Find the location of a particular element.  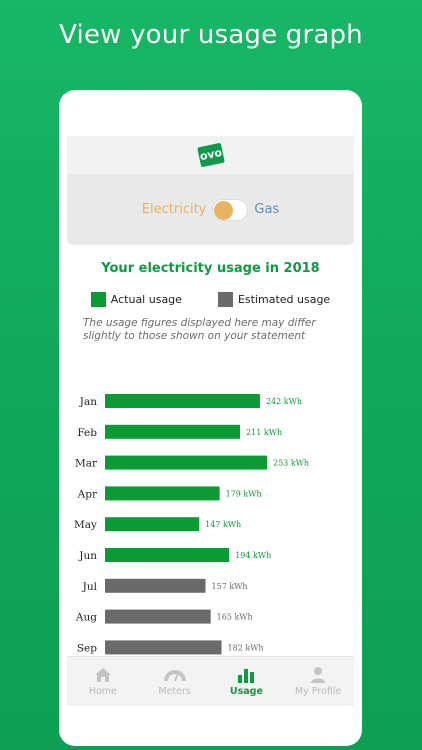

legend-estimated: Estimated usage is located at coordinates (274, 299).